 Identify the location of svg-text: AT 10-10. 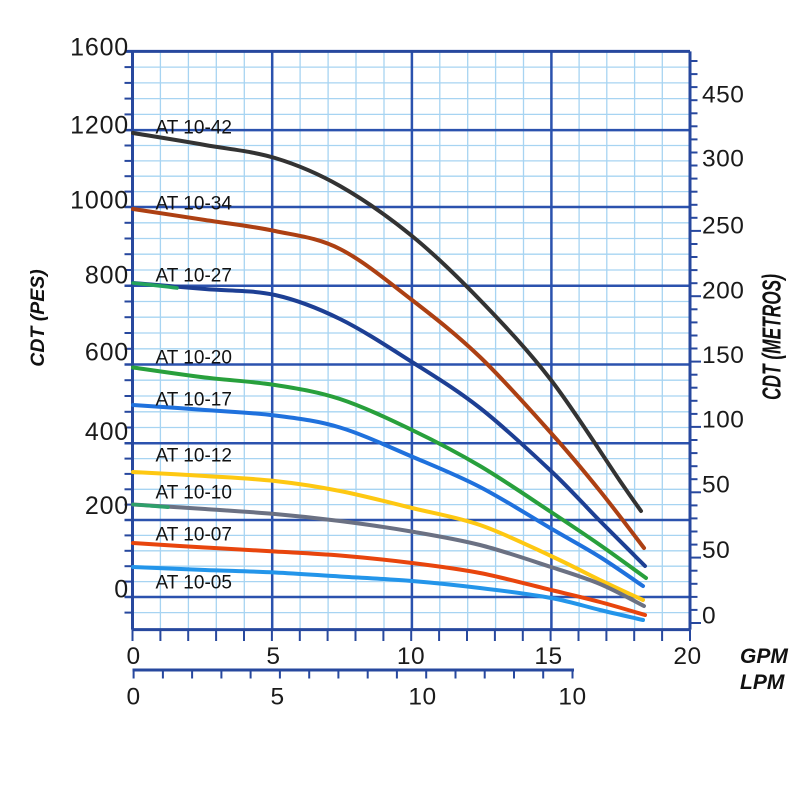
(194, 493).